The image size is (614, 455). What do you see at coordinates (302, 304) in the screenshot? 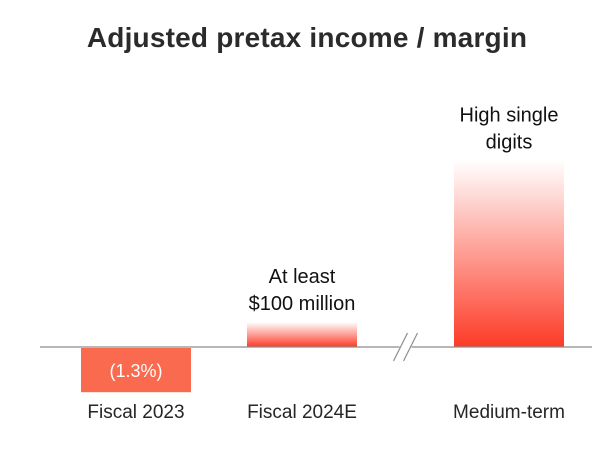
I see `annotation-fiscal-2024e-line-2: $100 million` at bounding box center [302, 304].